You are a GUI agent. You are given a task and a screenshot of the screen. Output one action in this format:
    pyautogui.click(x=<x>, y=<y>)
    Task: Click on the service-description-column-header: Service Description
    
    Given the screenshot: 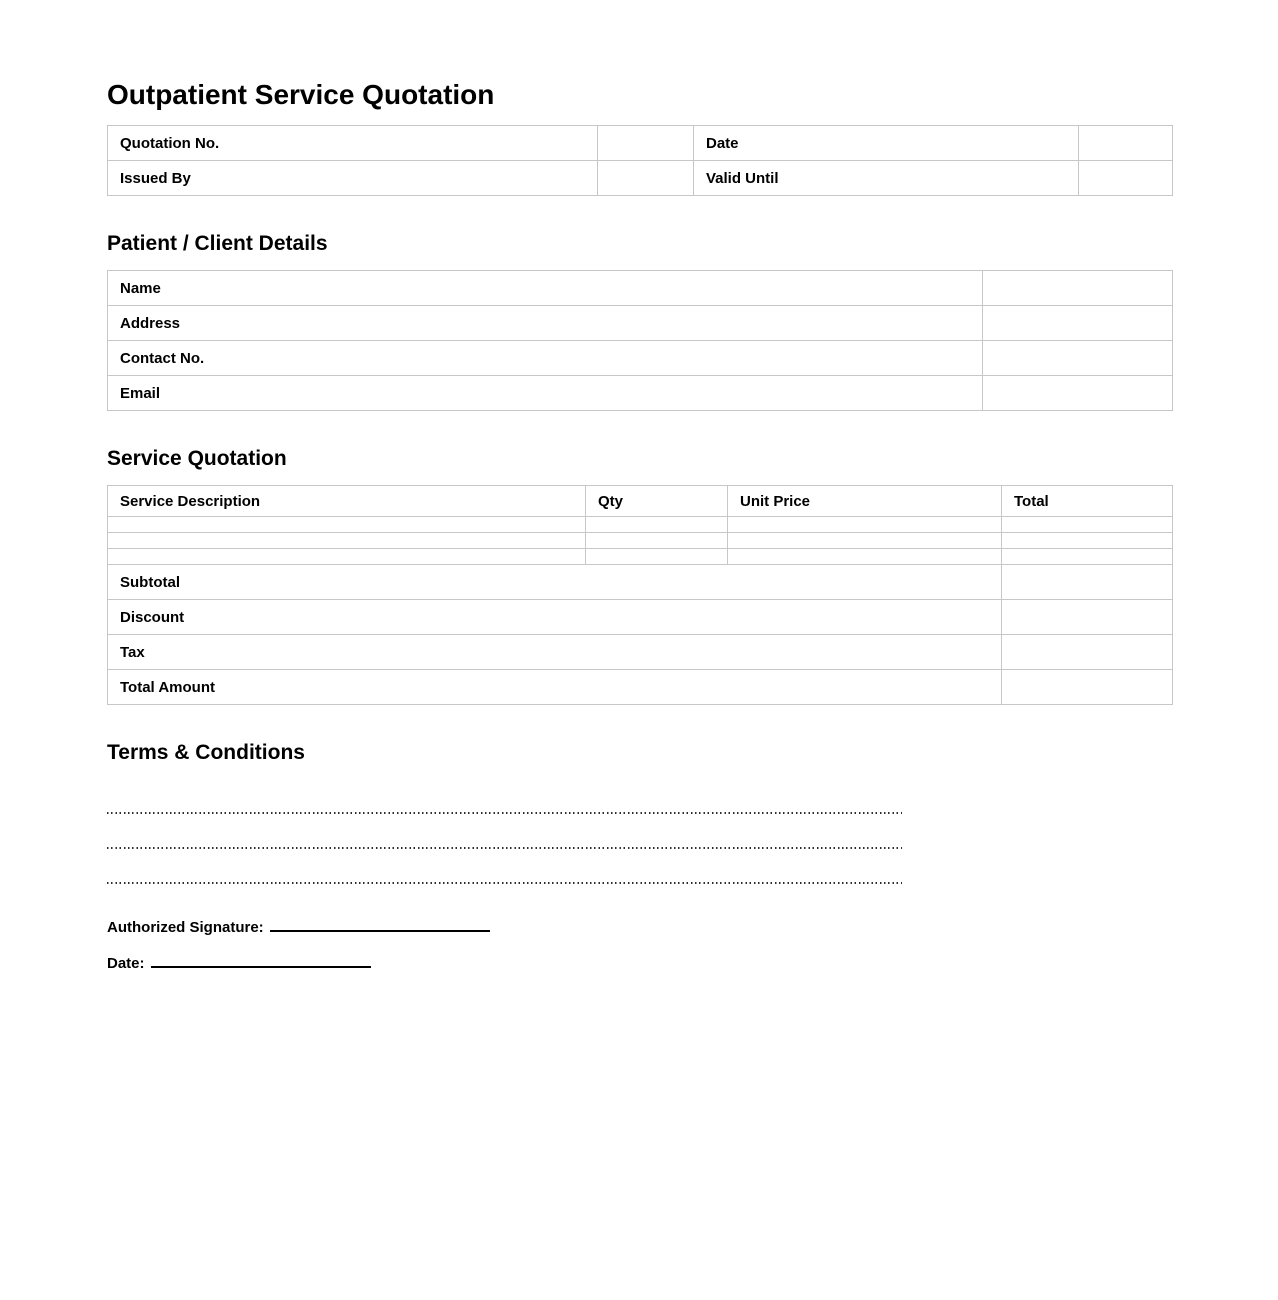 What is the action you would take?
    pyautogui.click(x=346, y=501)
    